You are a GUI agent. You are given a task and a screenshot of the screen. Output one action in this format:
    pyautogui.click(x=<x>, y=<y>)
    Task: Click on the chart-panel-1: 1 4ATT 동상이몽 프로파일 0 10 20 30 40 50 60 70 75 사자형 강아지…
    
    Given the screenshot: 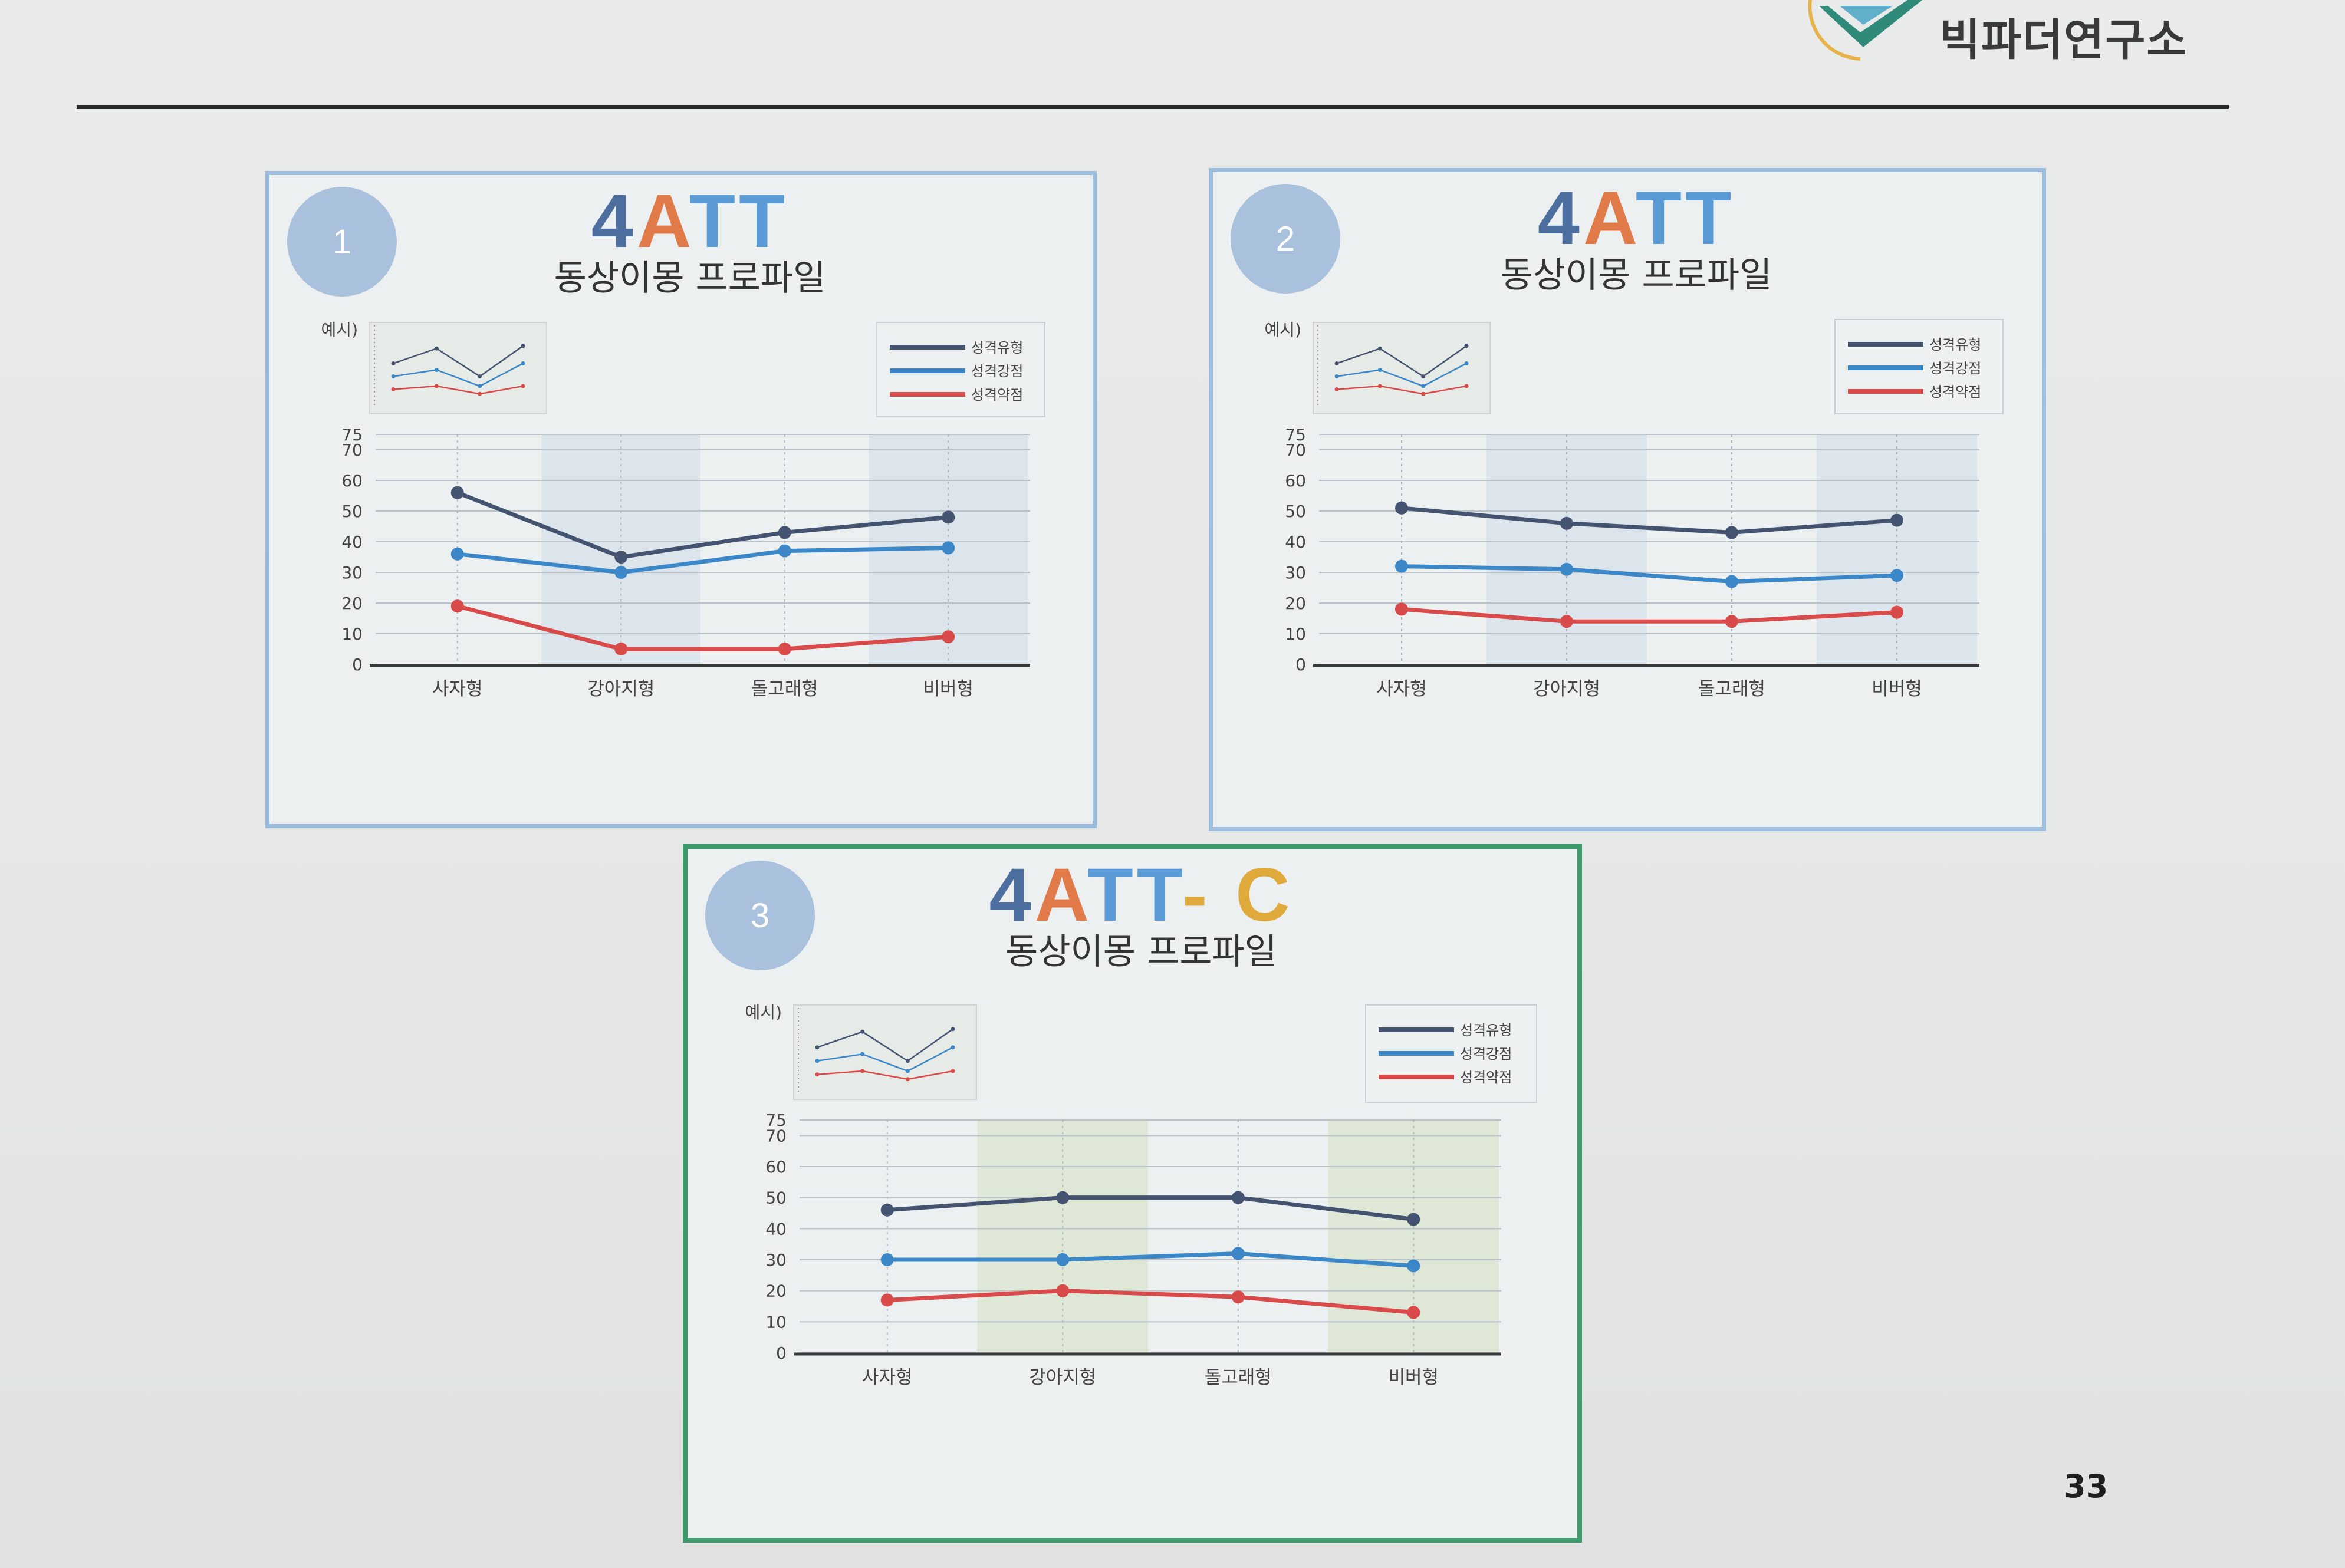 What is the action you would take?
    pyautogui.click(x=681, y=499)
    